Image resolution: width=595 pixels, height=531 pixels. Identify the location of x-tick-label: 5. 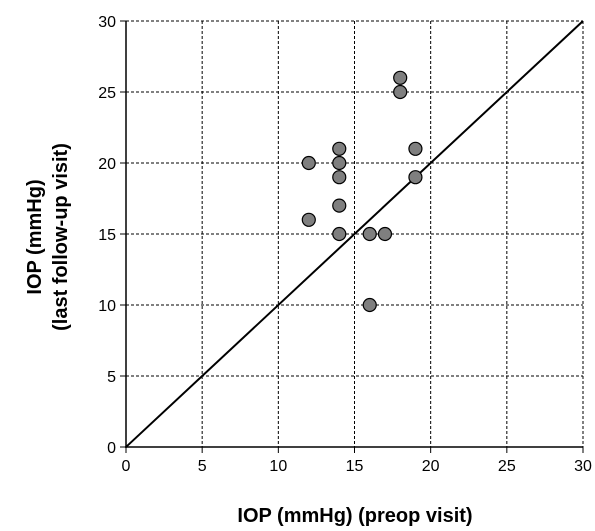
(202, 466).